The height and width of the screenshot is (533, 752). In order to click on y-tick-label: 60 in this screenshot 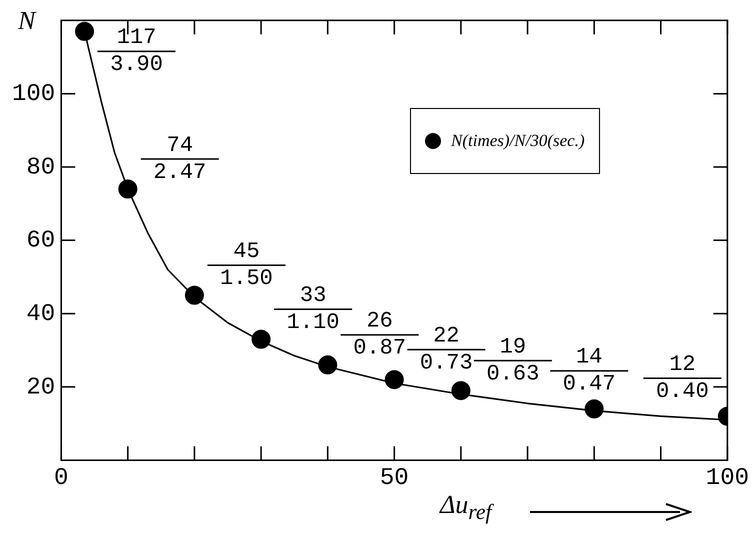, I will do `click(41, 241)`.